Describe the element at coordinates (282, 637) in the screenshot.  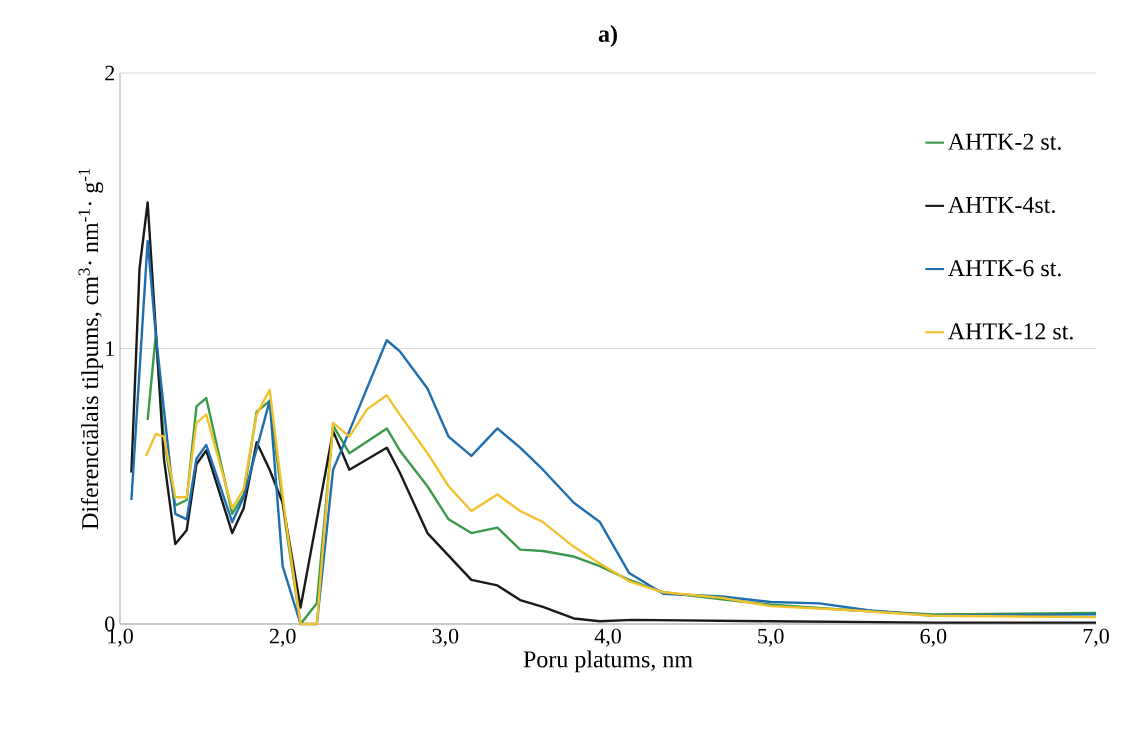
I see `x-tick-label: 2,0` at that location.